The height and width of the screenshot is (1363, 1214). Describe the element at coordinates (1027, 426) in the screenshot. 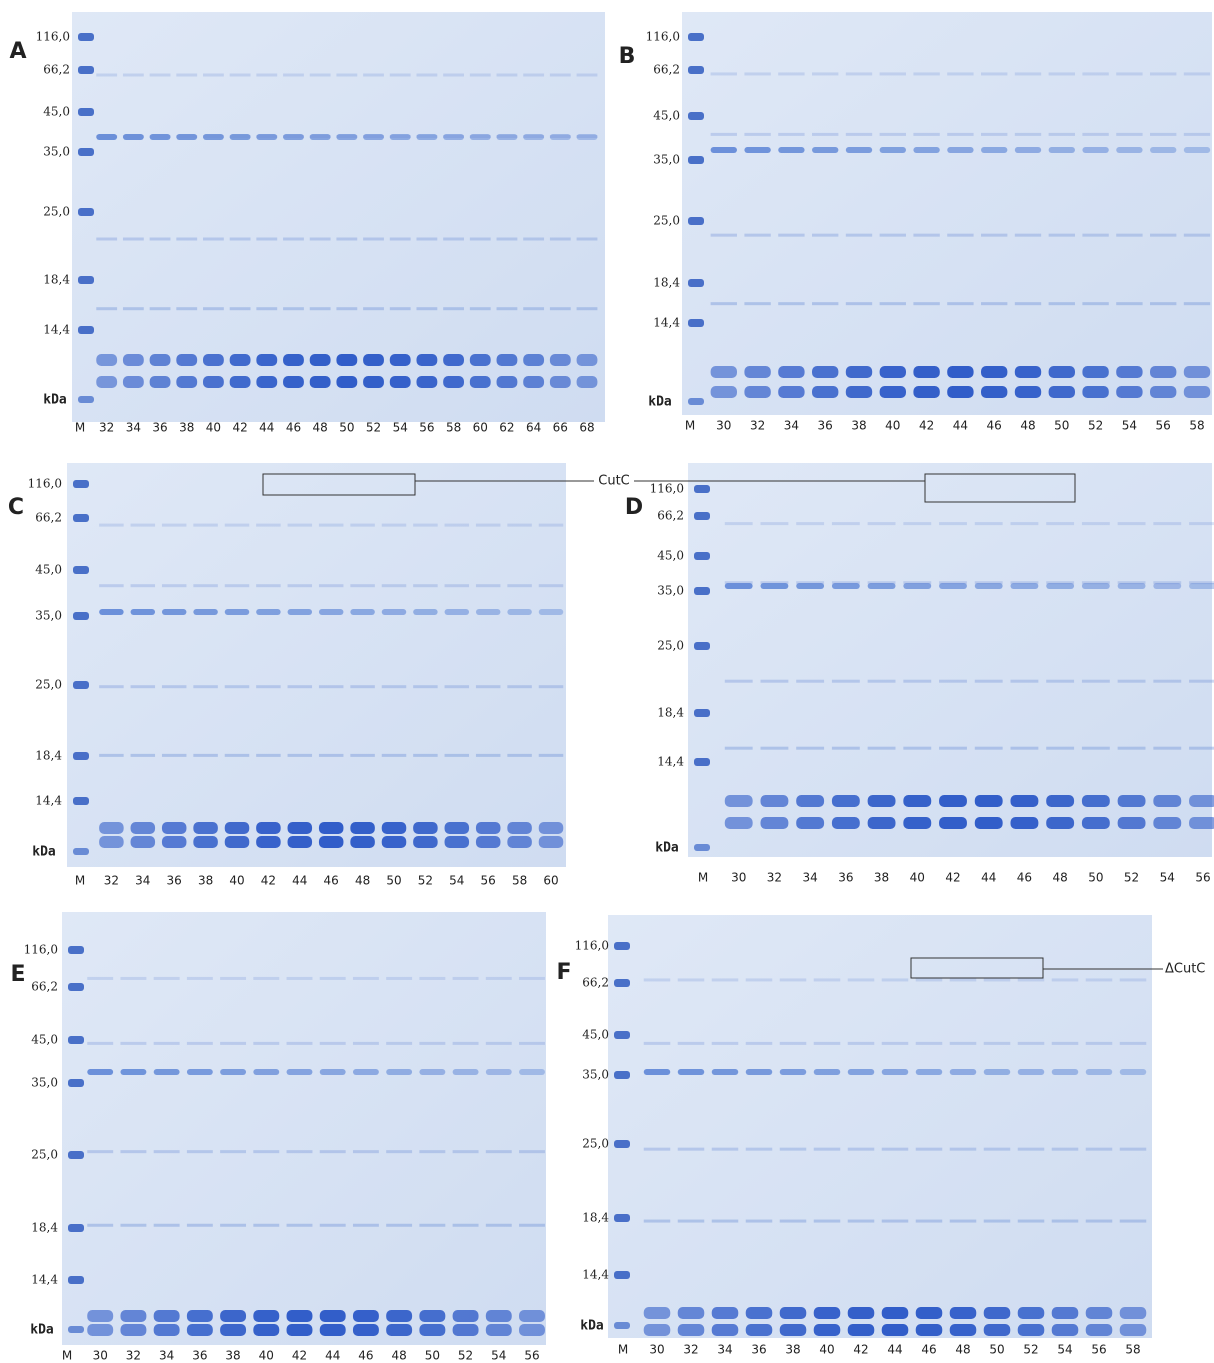

I see `lane-label: 48` at that location.